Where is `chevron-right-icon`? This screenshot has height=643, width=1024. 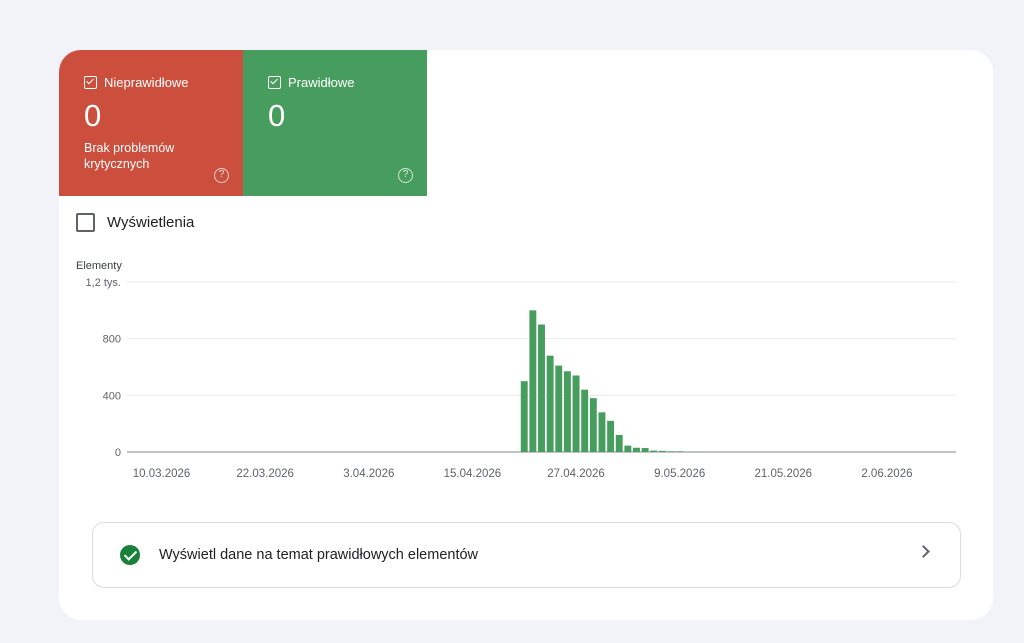
chevron-right-icon is located at coordinates (923, 551).